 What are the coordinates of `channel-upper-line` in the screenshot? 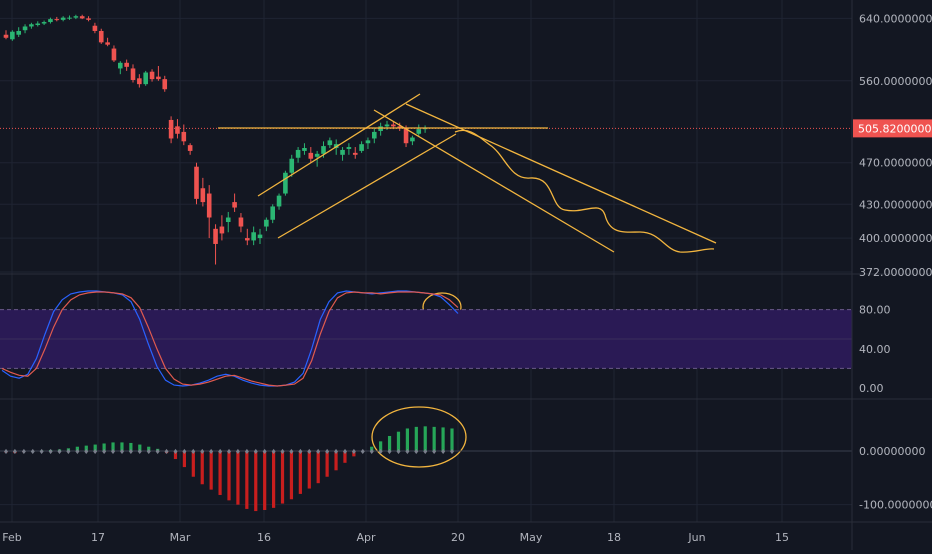 It's located at (339, 145).